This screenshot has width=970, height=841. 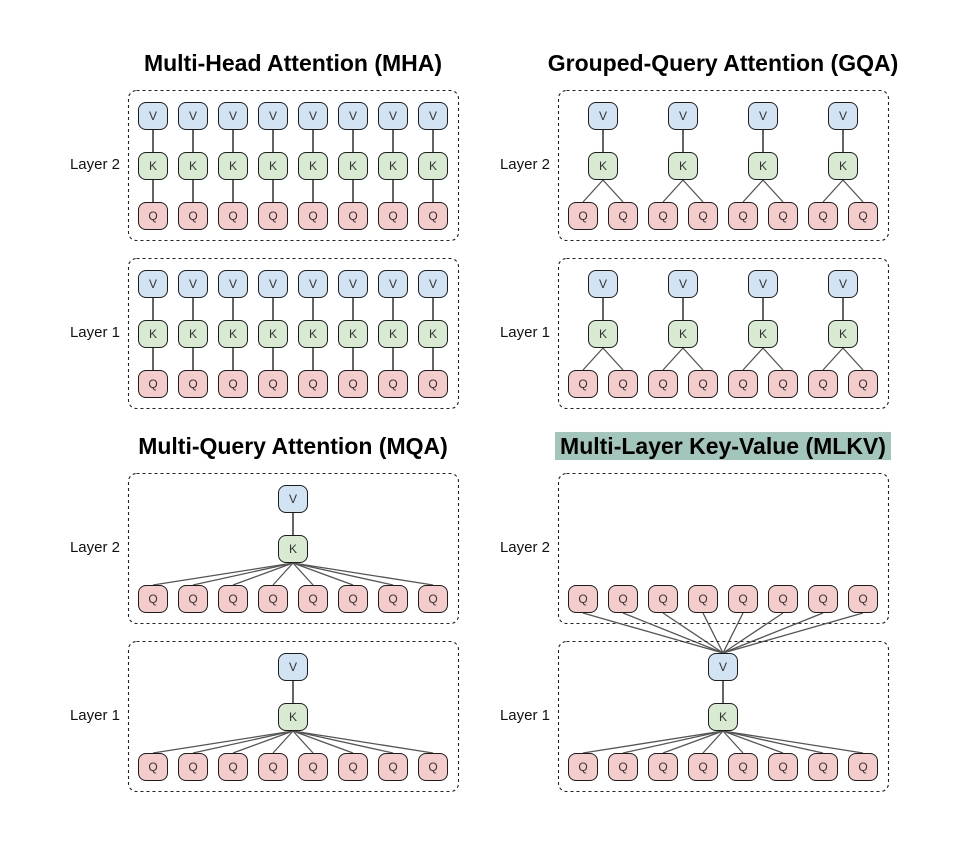 I want to click on panel-title-mha: Multi-Head Attention (MHA), so click(x=293, y=63).